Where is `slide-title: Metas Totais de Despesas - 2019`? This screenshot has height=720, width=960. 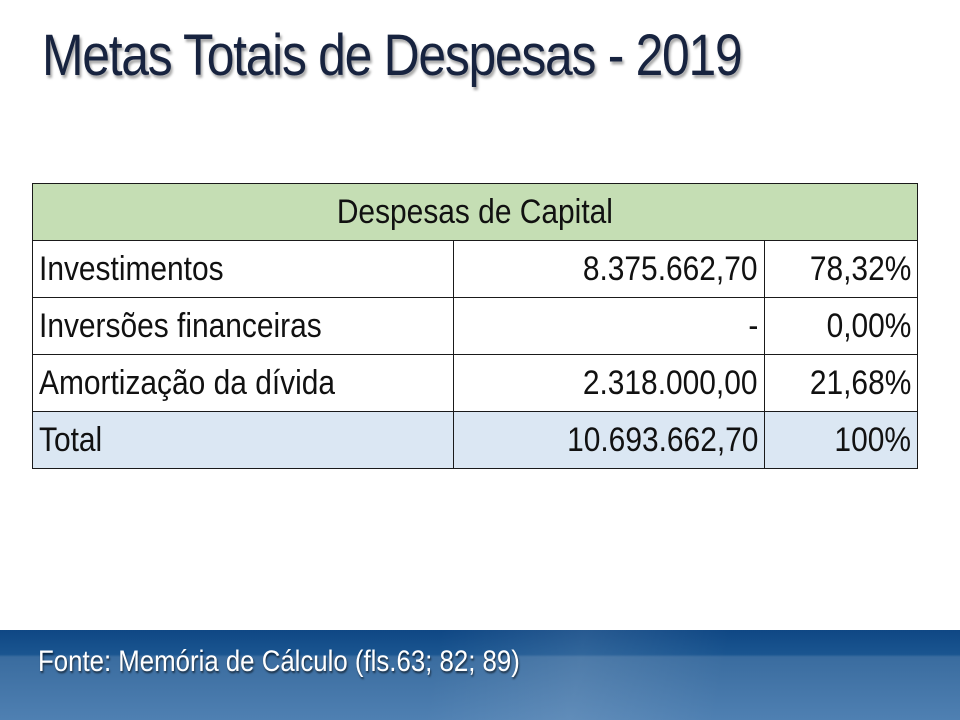
slide-title: Metas Totais de Despesas - 2019 is located at coordinates (392, 55).